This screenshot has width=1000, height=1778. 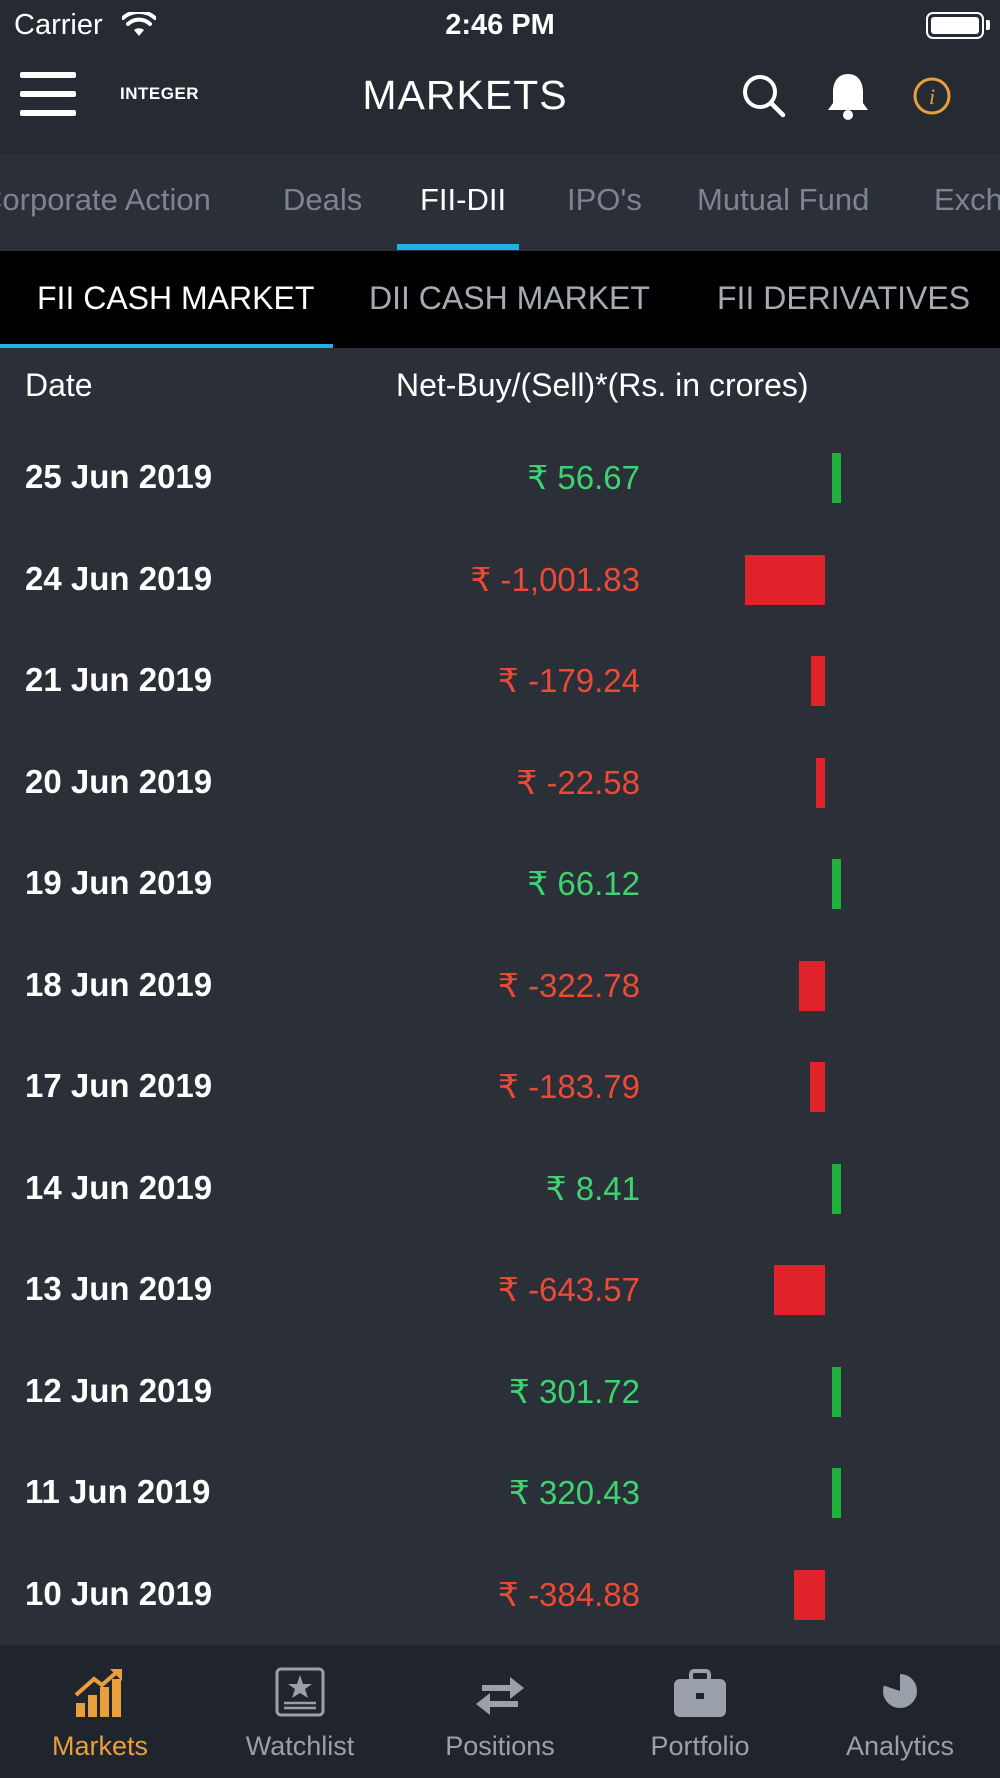 I want to click on row-date: 17 Jun 2019, so click(x=119, y=1085).